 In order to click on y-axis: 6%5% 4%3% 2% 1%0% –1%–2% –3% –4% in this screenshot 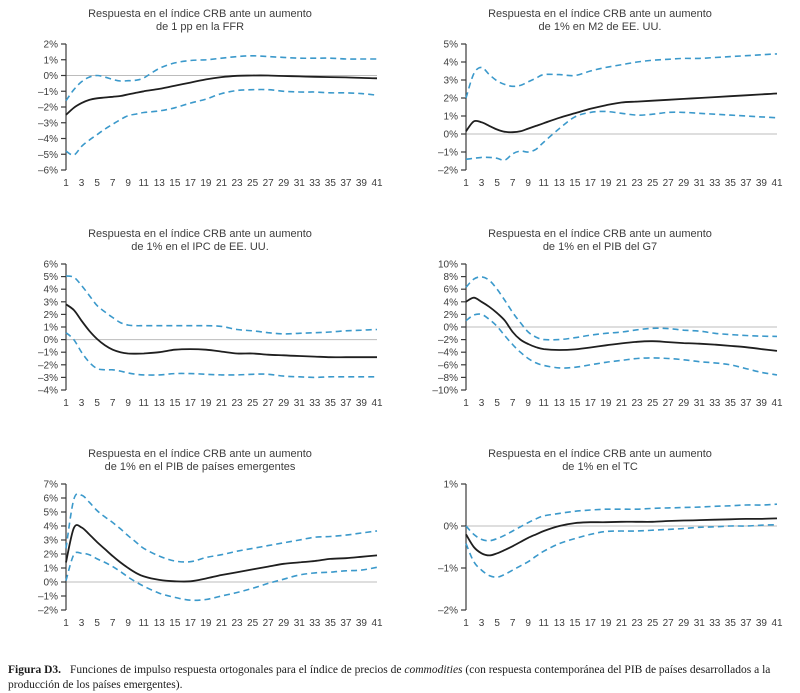, I will do `click(52, 328)`.